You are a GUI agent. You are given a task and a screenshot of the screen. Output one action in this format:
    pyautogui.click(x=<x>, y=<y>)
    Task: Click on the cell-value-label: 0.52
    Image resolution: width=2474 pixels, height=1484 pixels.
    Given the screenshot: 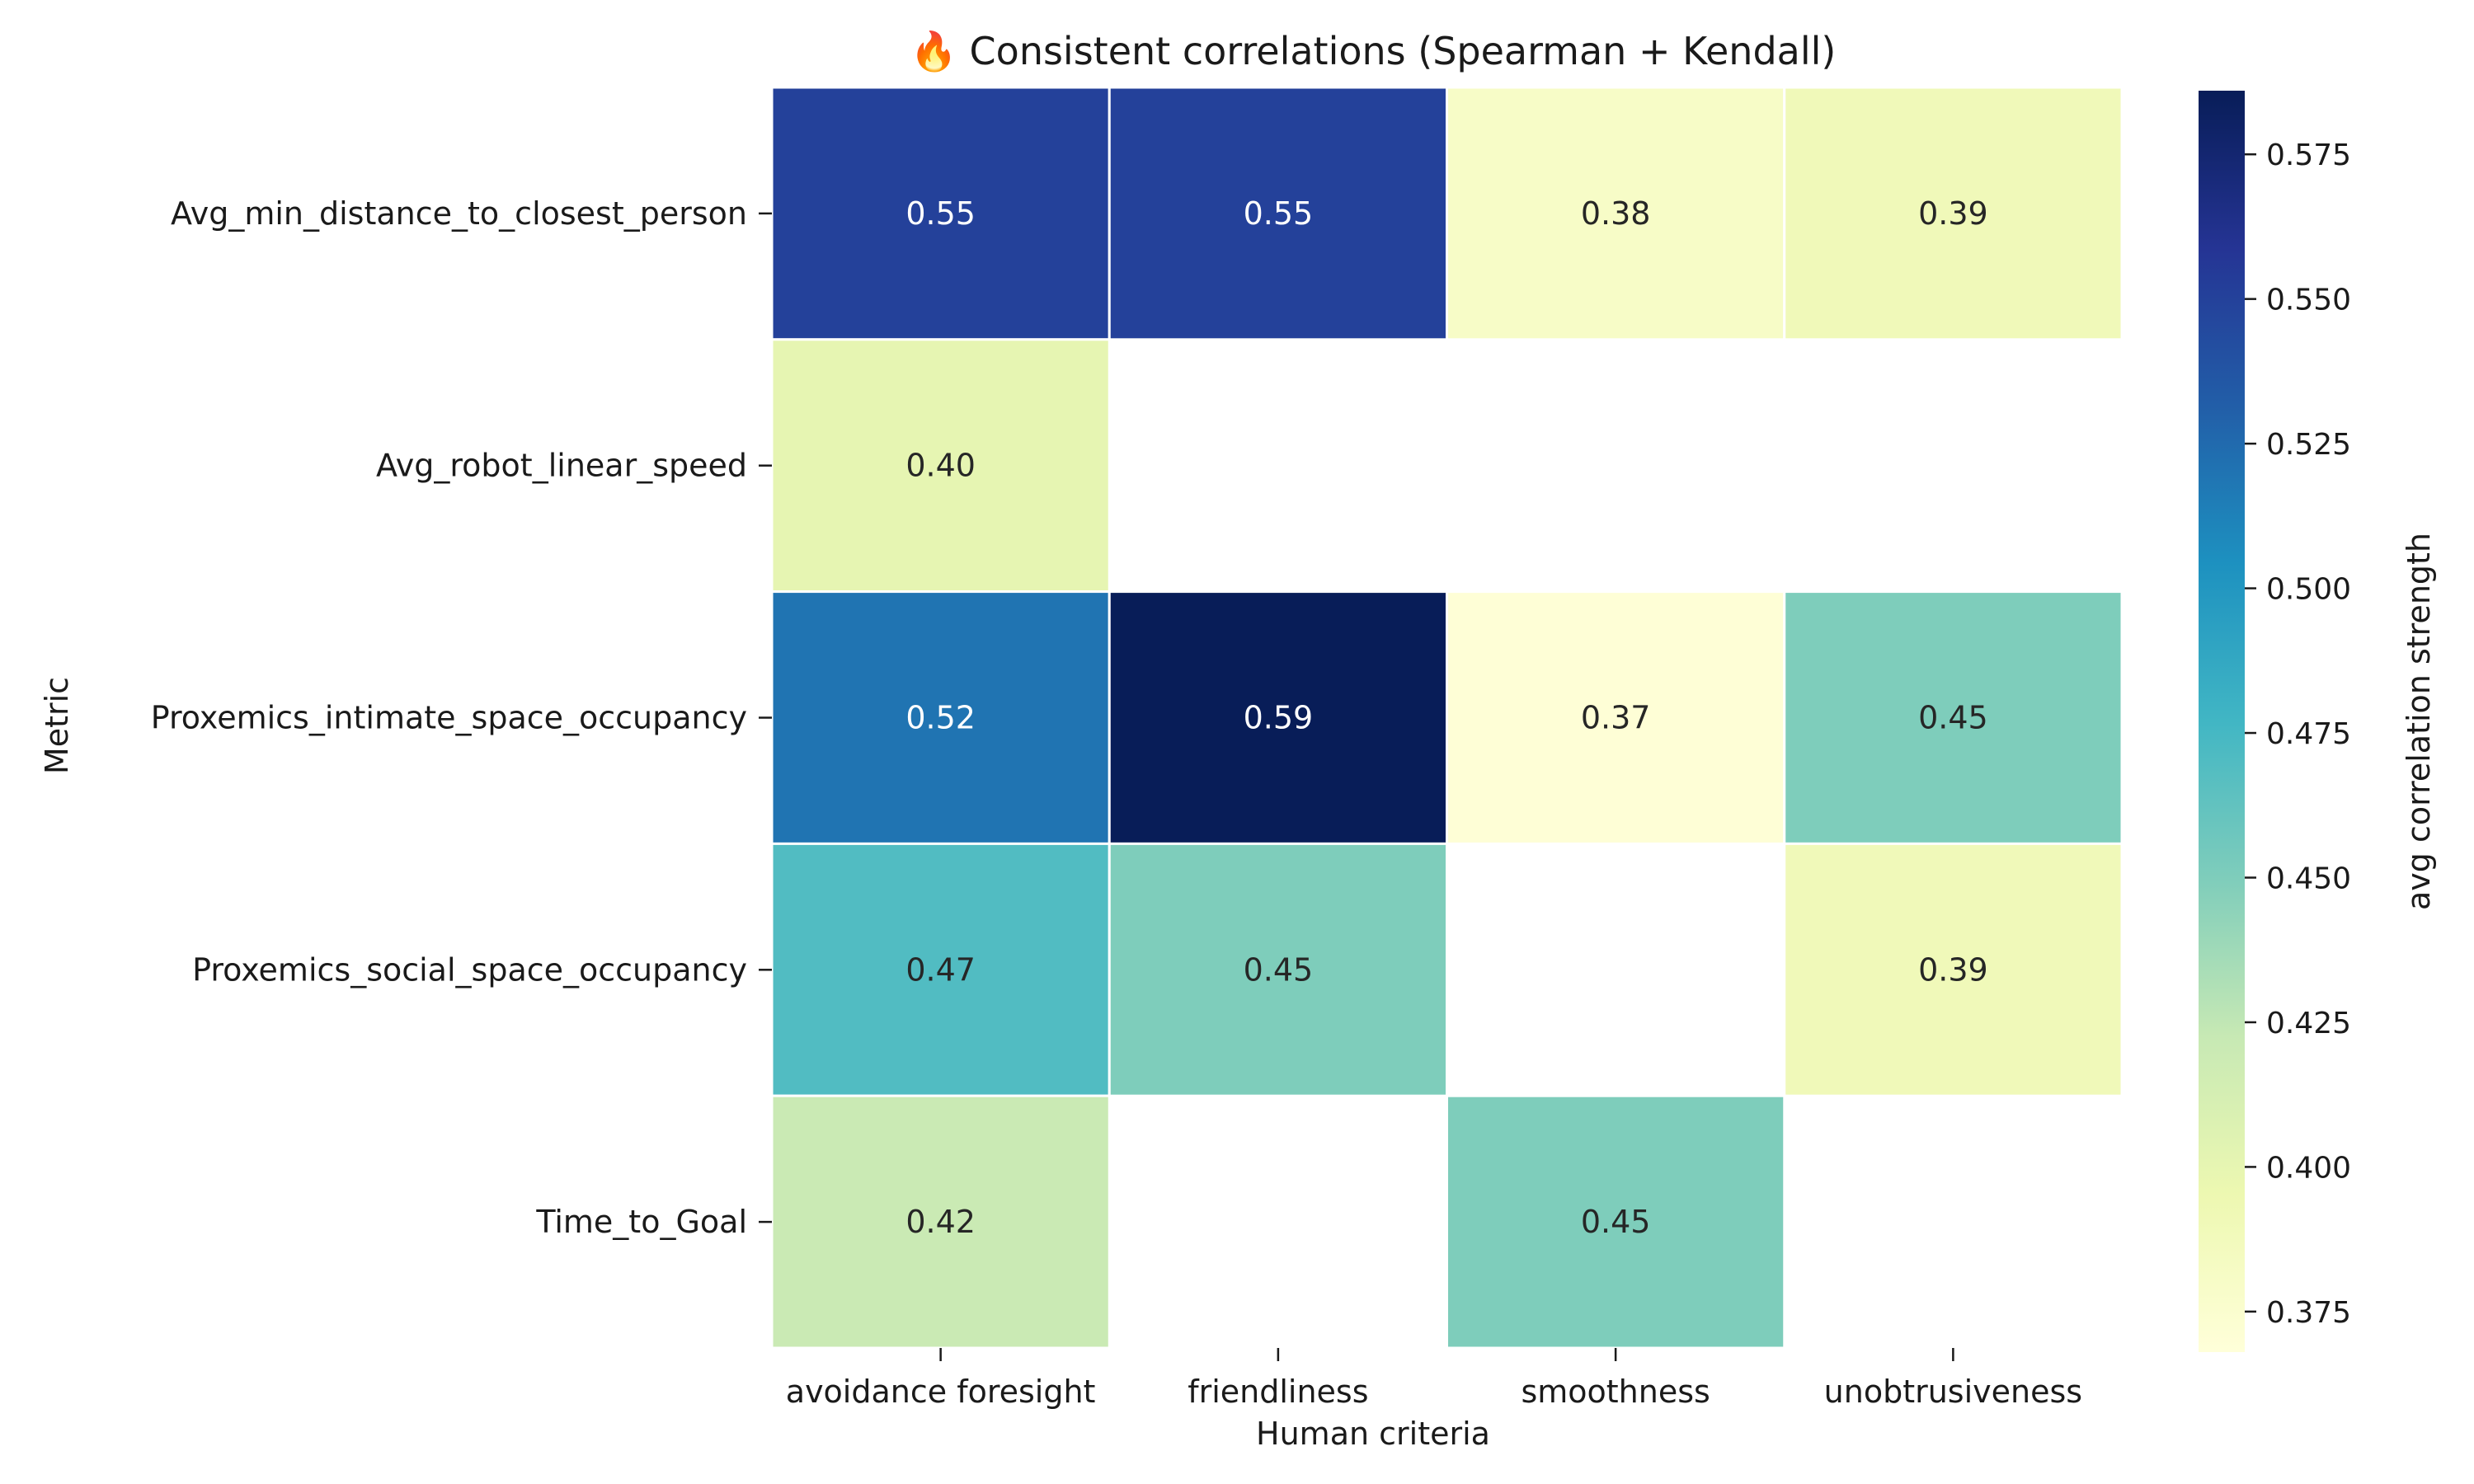 What is the action you would take?
    pyautogui.click(x=940, y=718)
    